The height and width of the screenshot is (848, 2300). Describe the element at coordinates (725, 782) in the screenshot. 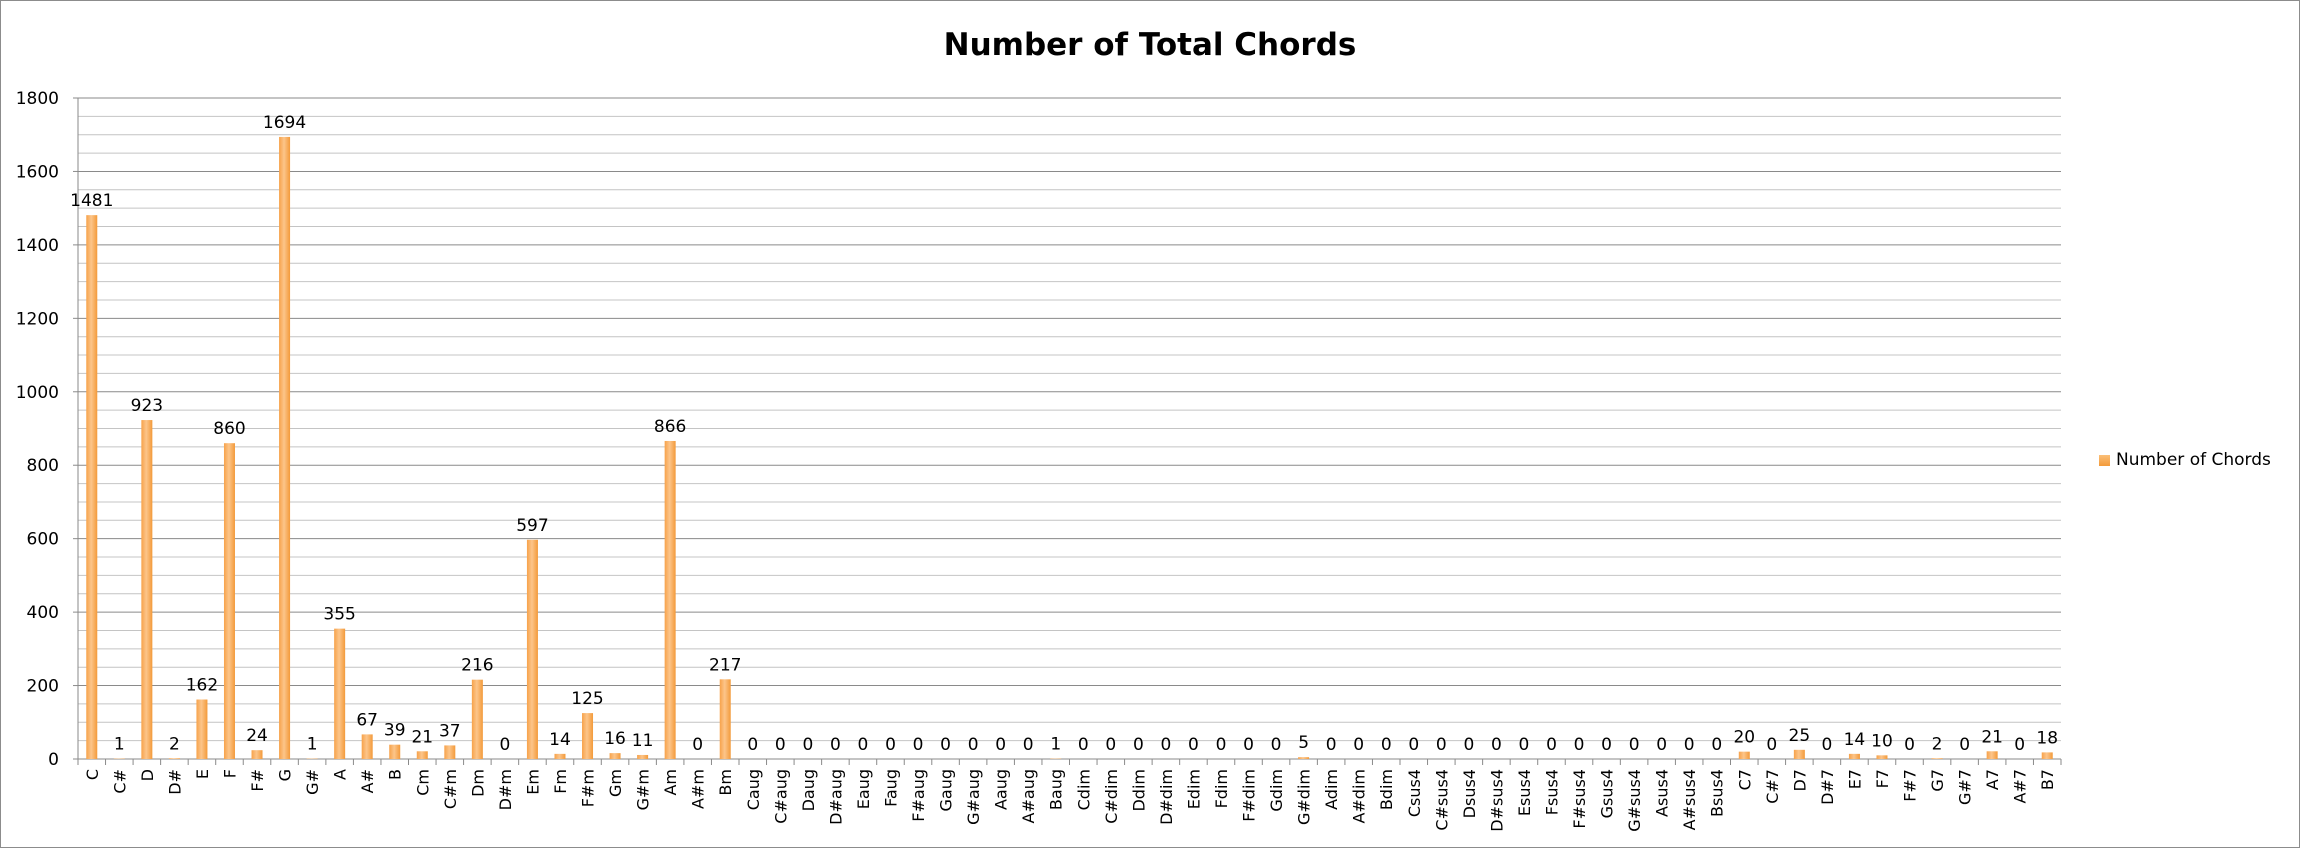

I see `x-tick-label: Bm` at that location.